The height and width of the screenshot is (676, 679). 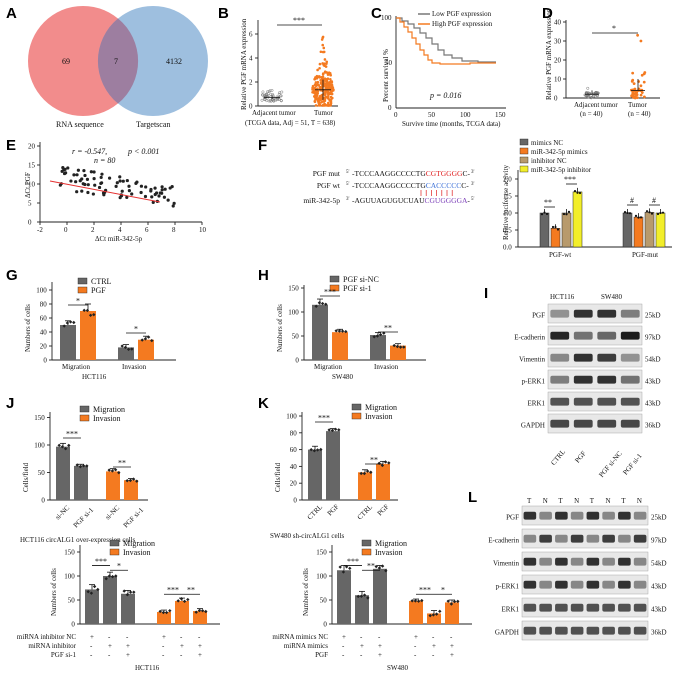 What do you see at coordinates (659, 586) in the screenshot?
I see `size-label: 43kD` at bounding box center [659, 586].